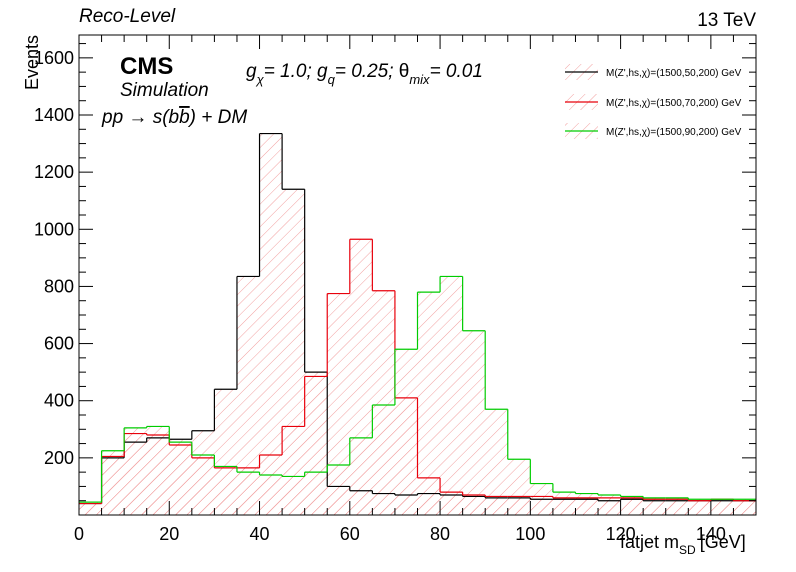 The width and height of the screenshot is (796, 572). I want to click on x-tick-label: 120, so click(621, 534).